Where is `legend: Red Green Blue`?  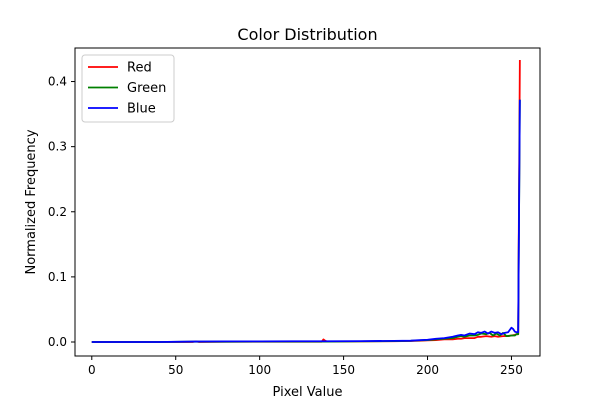
legend: Red Green Blue is located at coordinates (128, 88).